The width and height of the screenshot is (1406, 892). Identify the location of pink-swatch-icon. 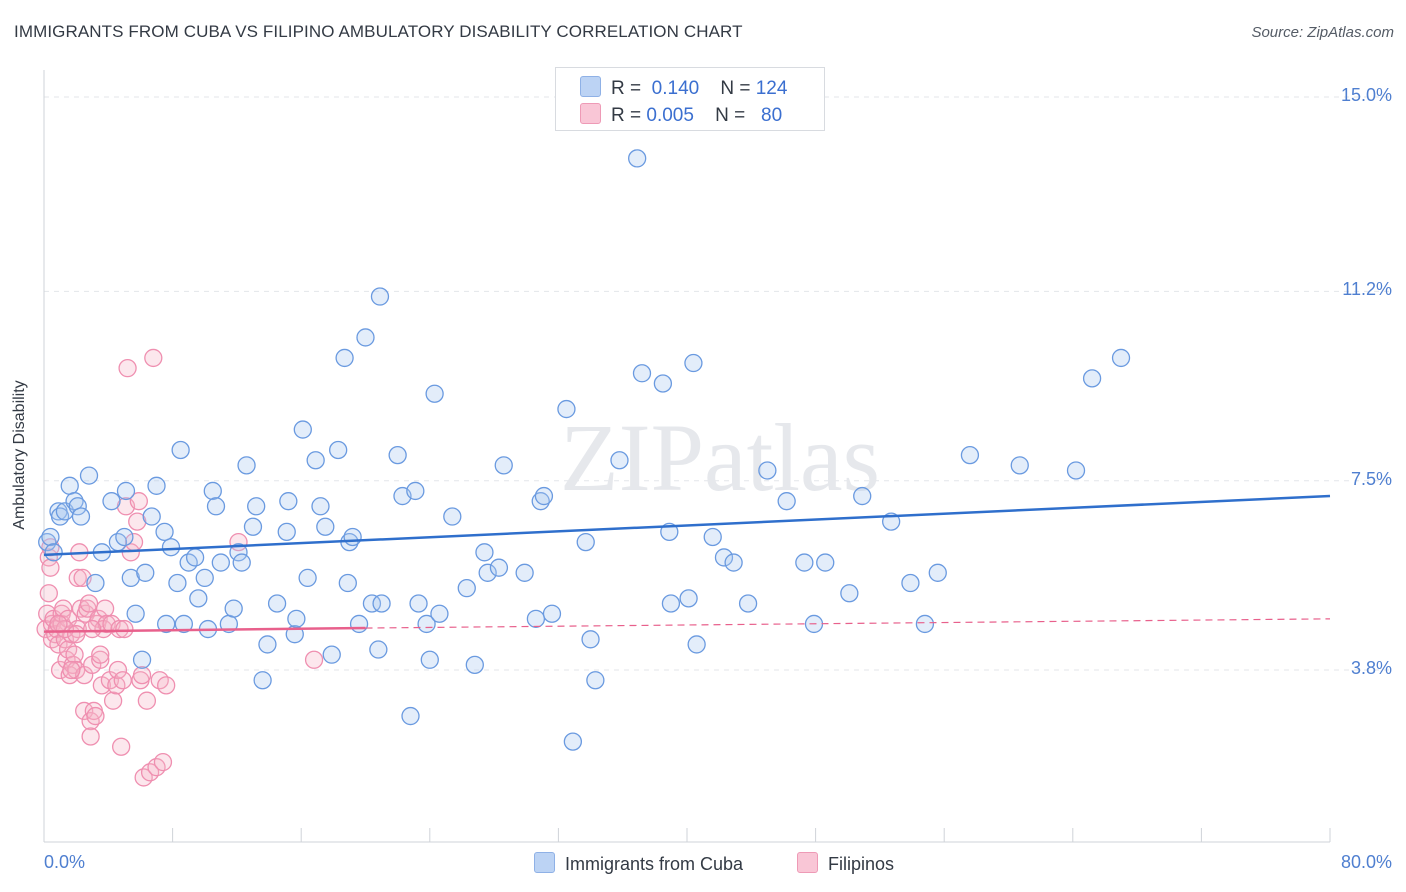
(590, 113).